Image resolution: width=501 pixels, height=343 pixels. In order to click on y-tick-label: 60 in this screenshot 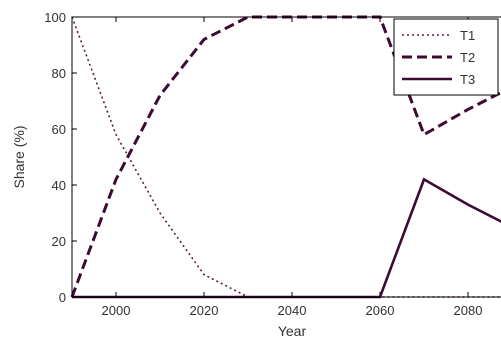, I will do `click(59, 129)`.